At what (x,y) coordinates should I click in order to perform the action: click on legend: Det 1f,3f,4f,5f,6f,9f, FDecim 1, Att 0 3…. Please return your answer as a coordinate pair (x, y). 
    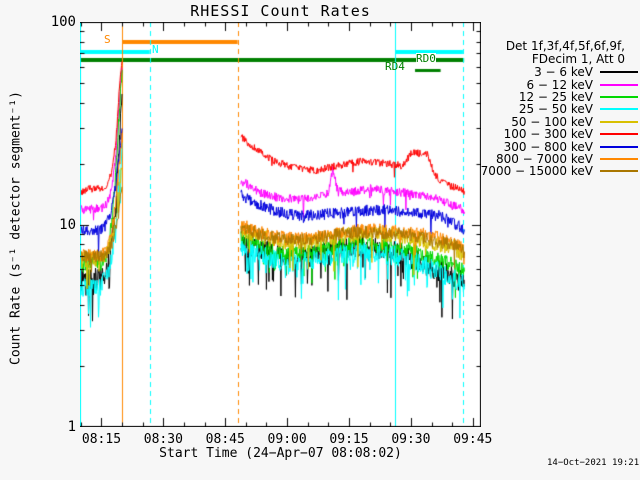
    Looking at the image, I should click on (553, 109).